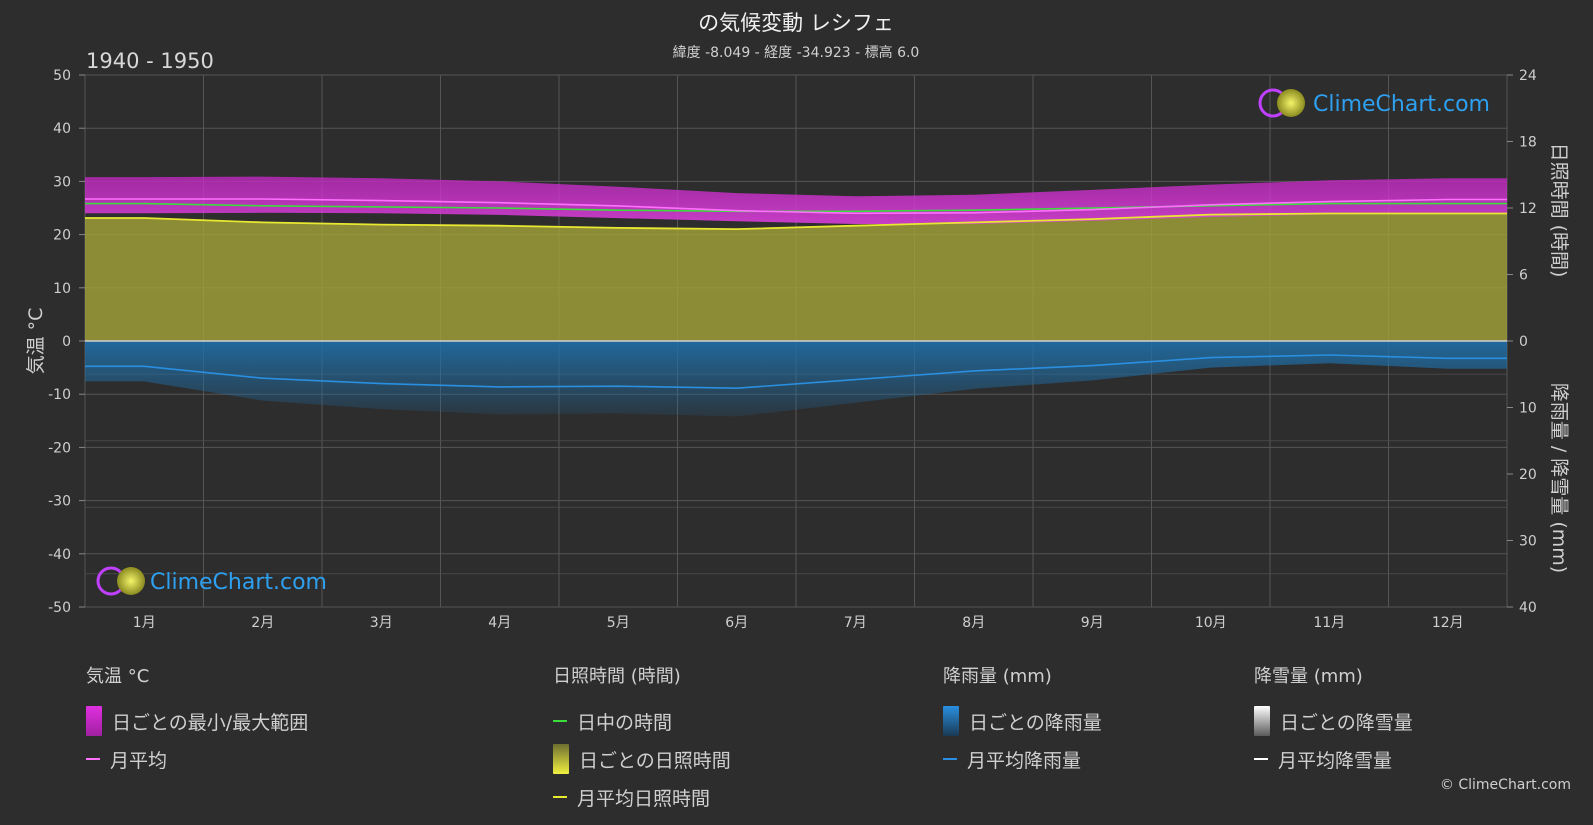  Describe the element at coordinates (1262, 721) in the screenshot. I see `snow-swatch` at that location.